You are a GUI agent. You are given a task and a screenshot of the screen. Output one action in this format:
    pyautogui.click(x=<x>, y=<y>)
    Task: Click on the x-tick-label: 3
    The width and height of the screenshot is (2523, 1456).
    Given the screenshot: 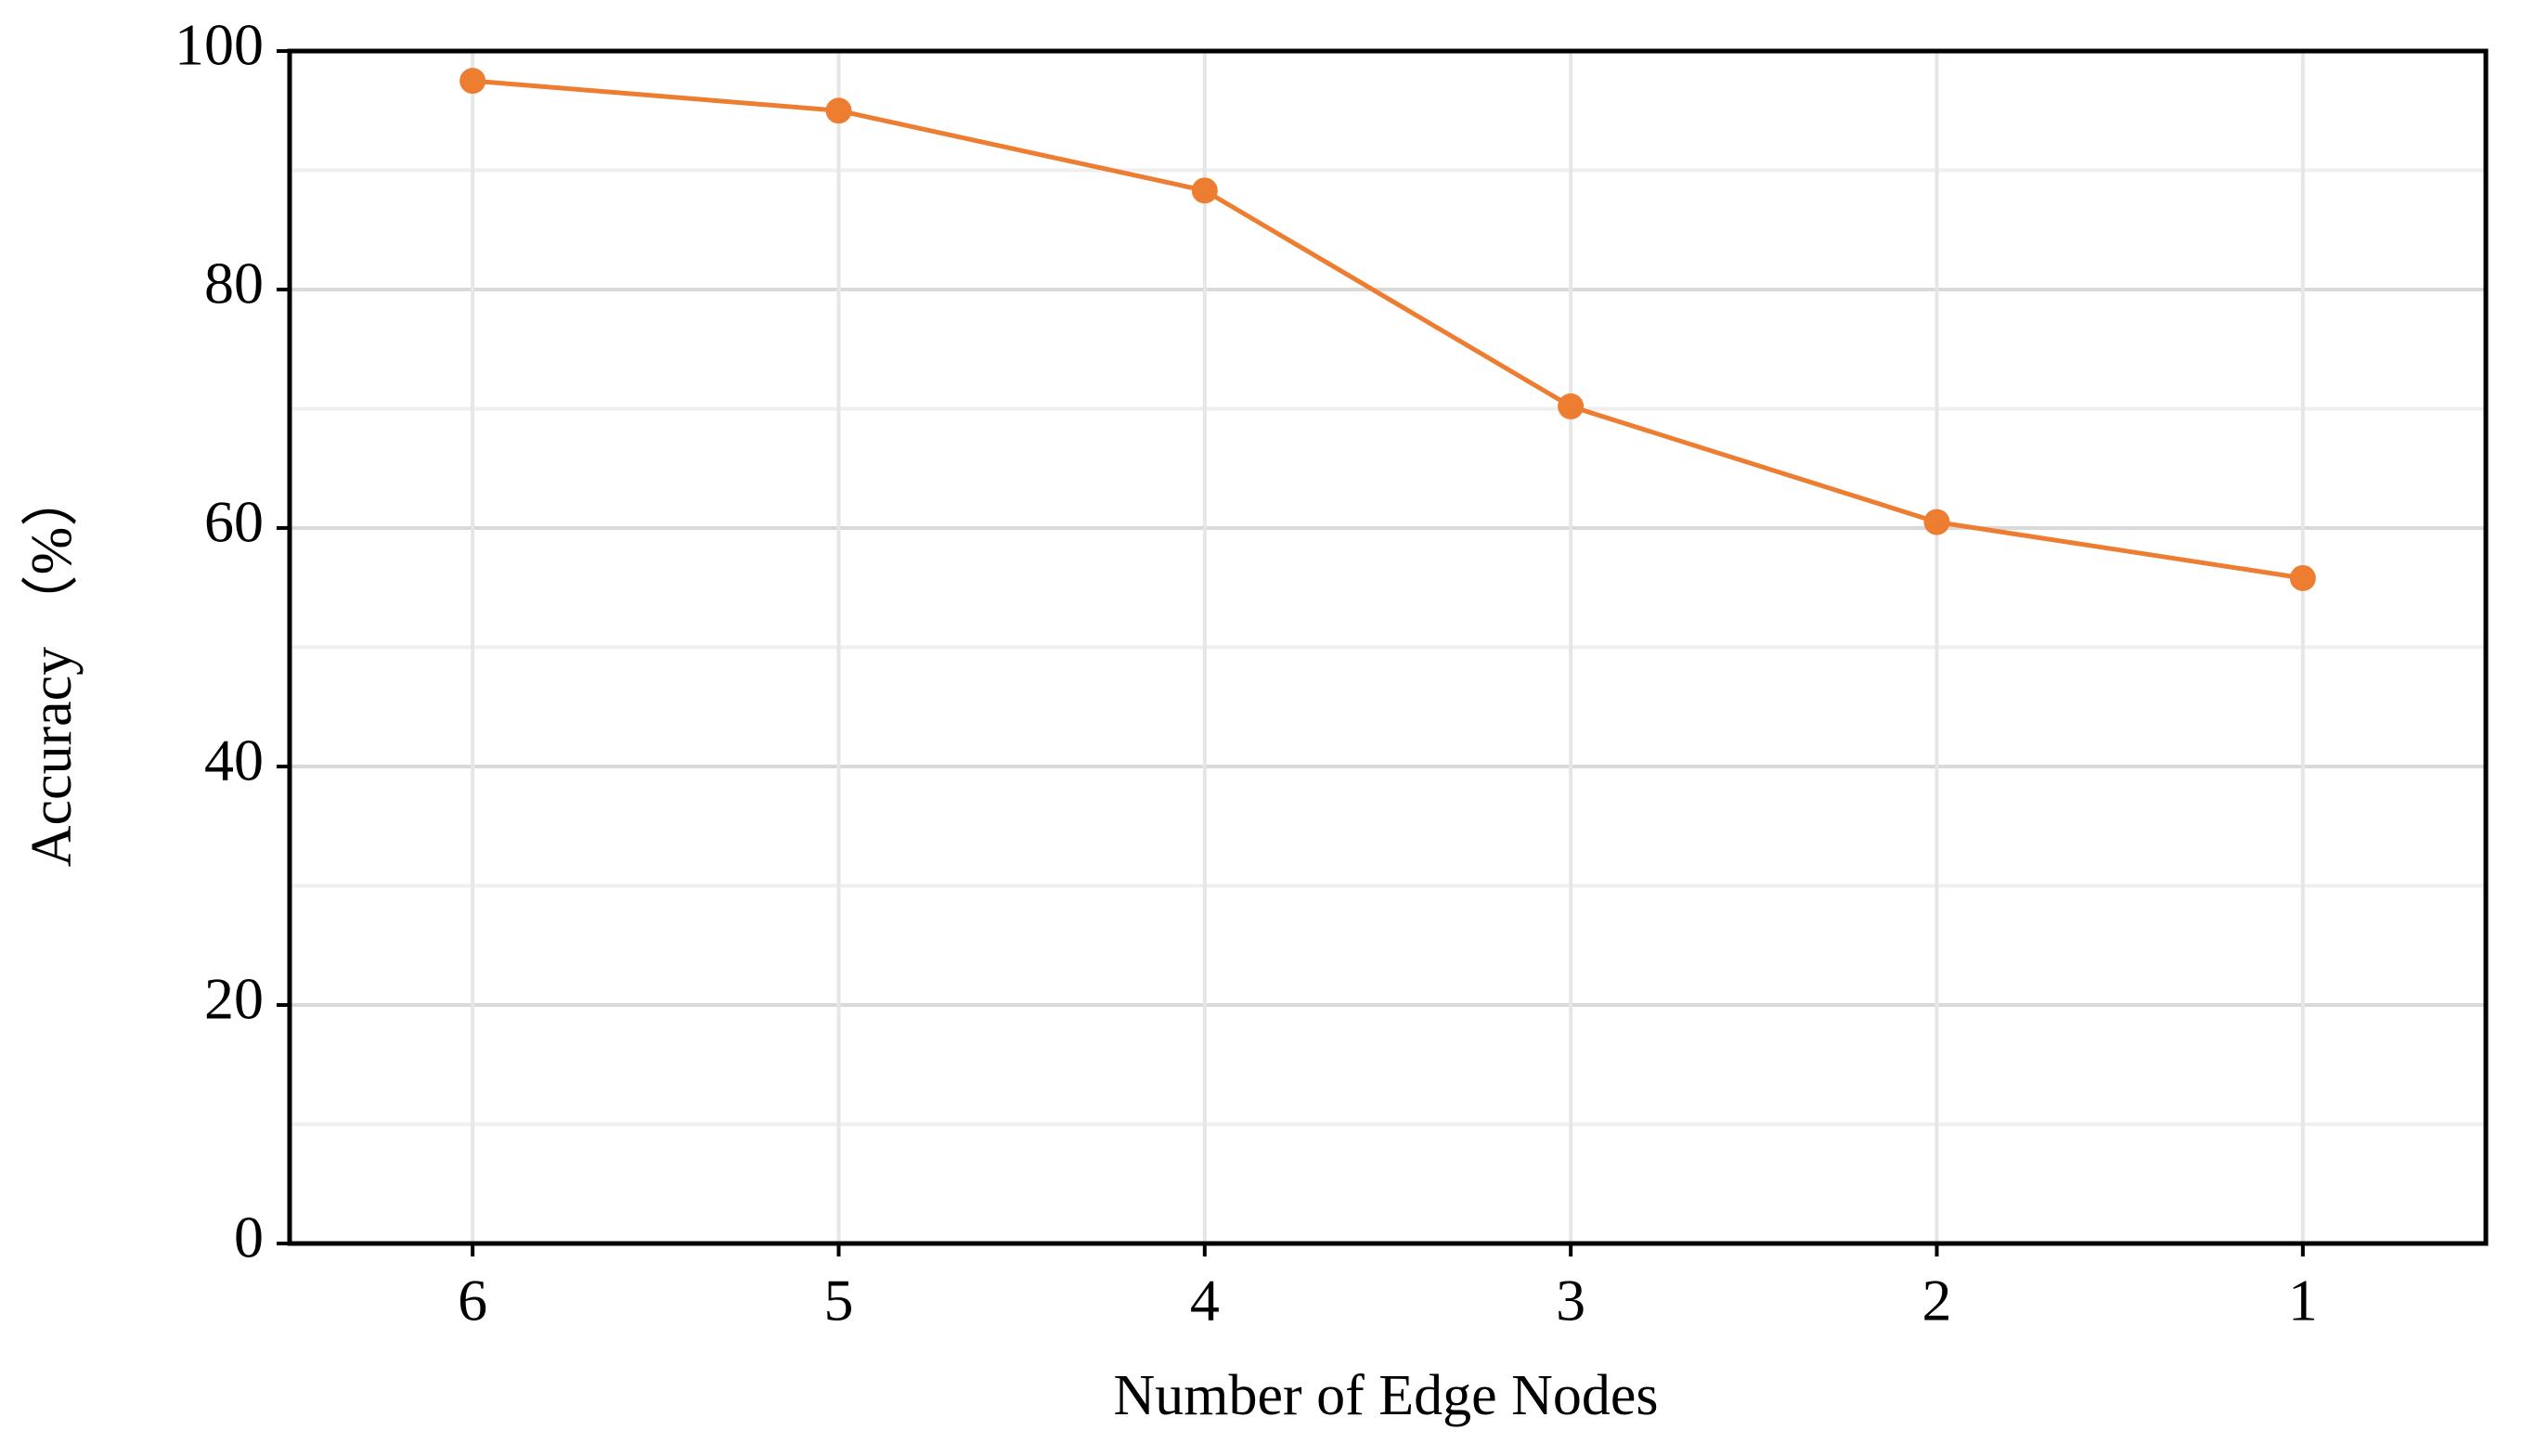 What is the action you would take?
    pyautogui.click(x=1570, y=1301)
    